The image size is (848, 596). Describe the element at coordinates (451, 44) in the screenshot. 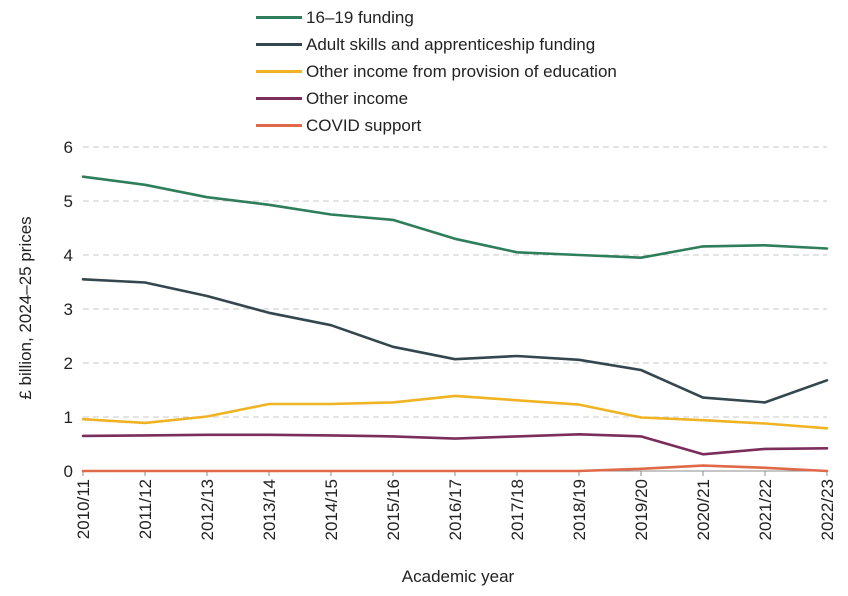

I see `legend-label: Adult skills and apprenticeship funding` at that location.